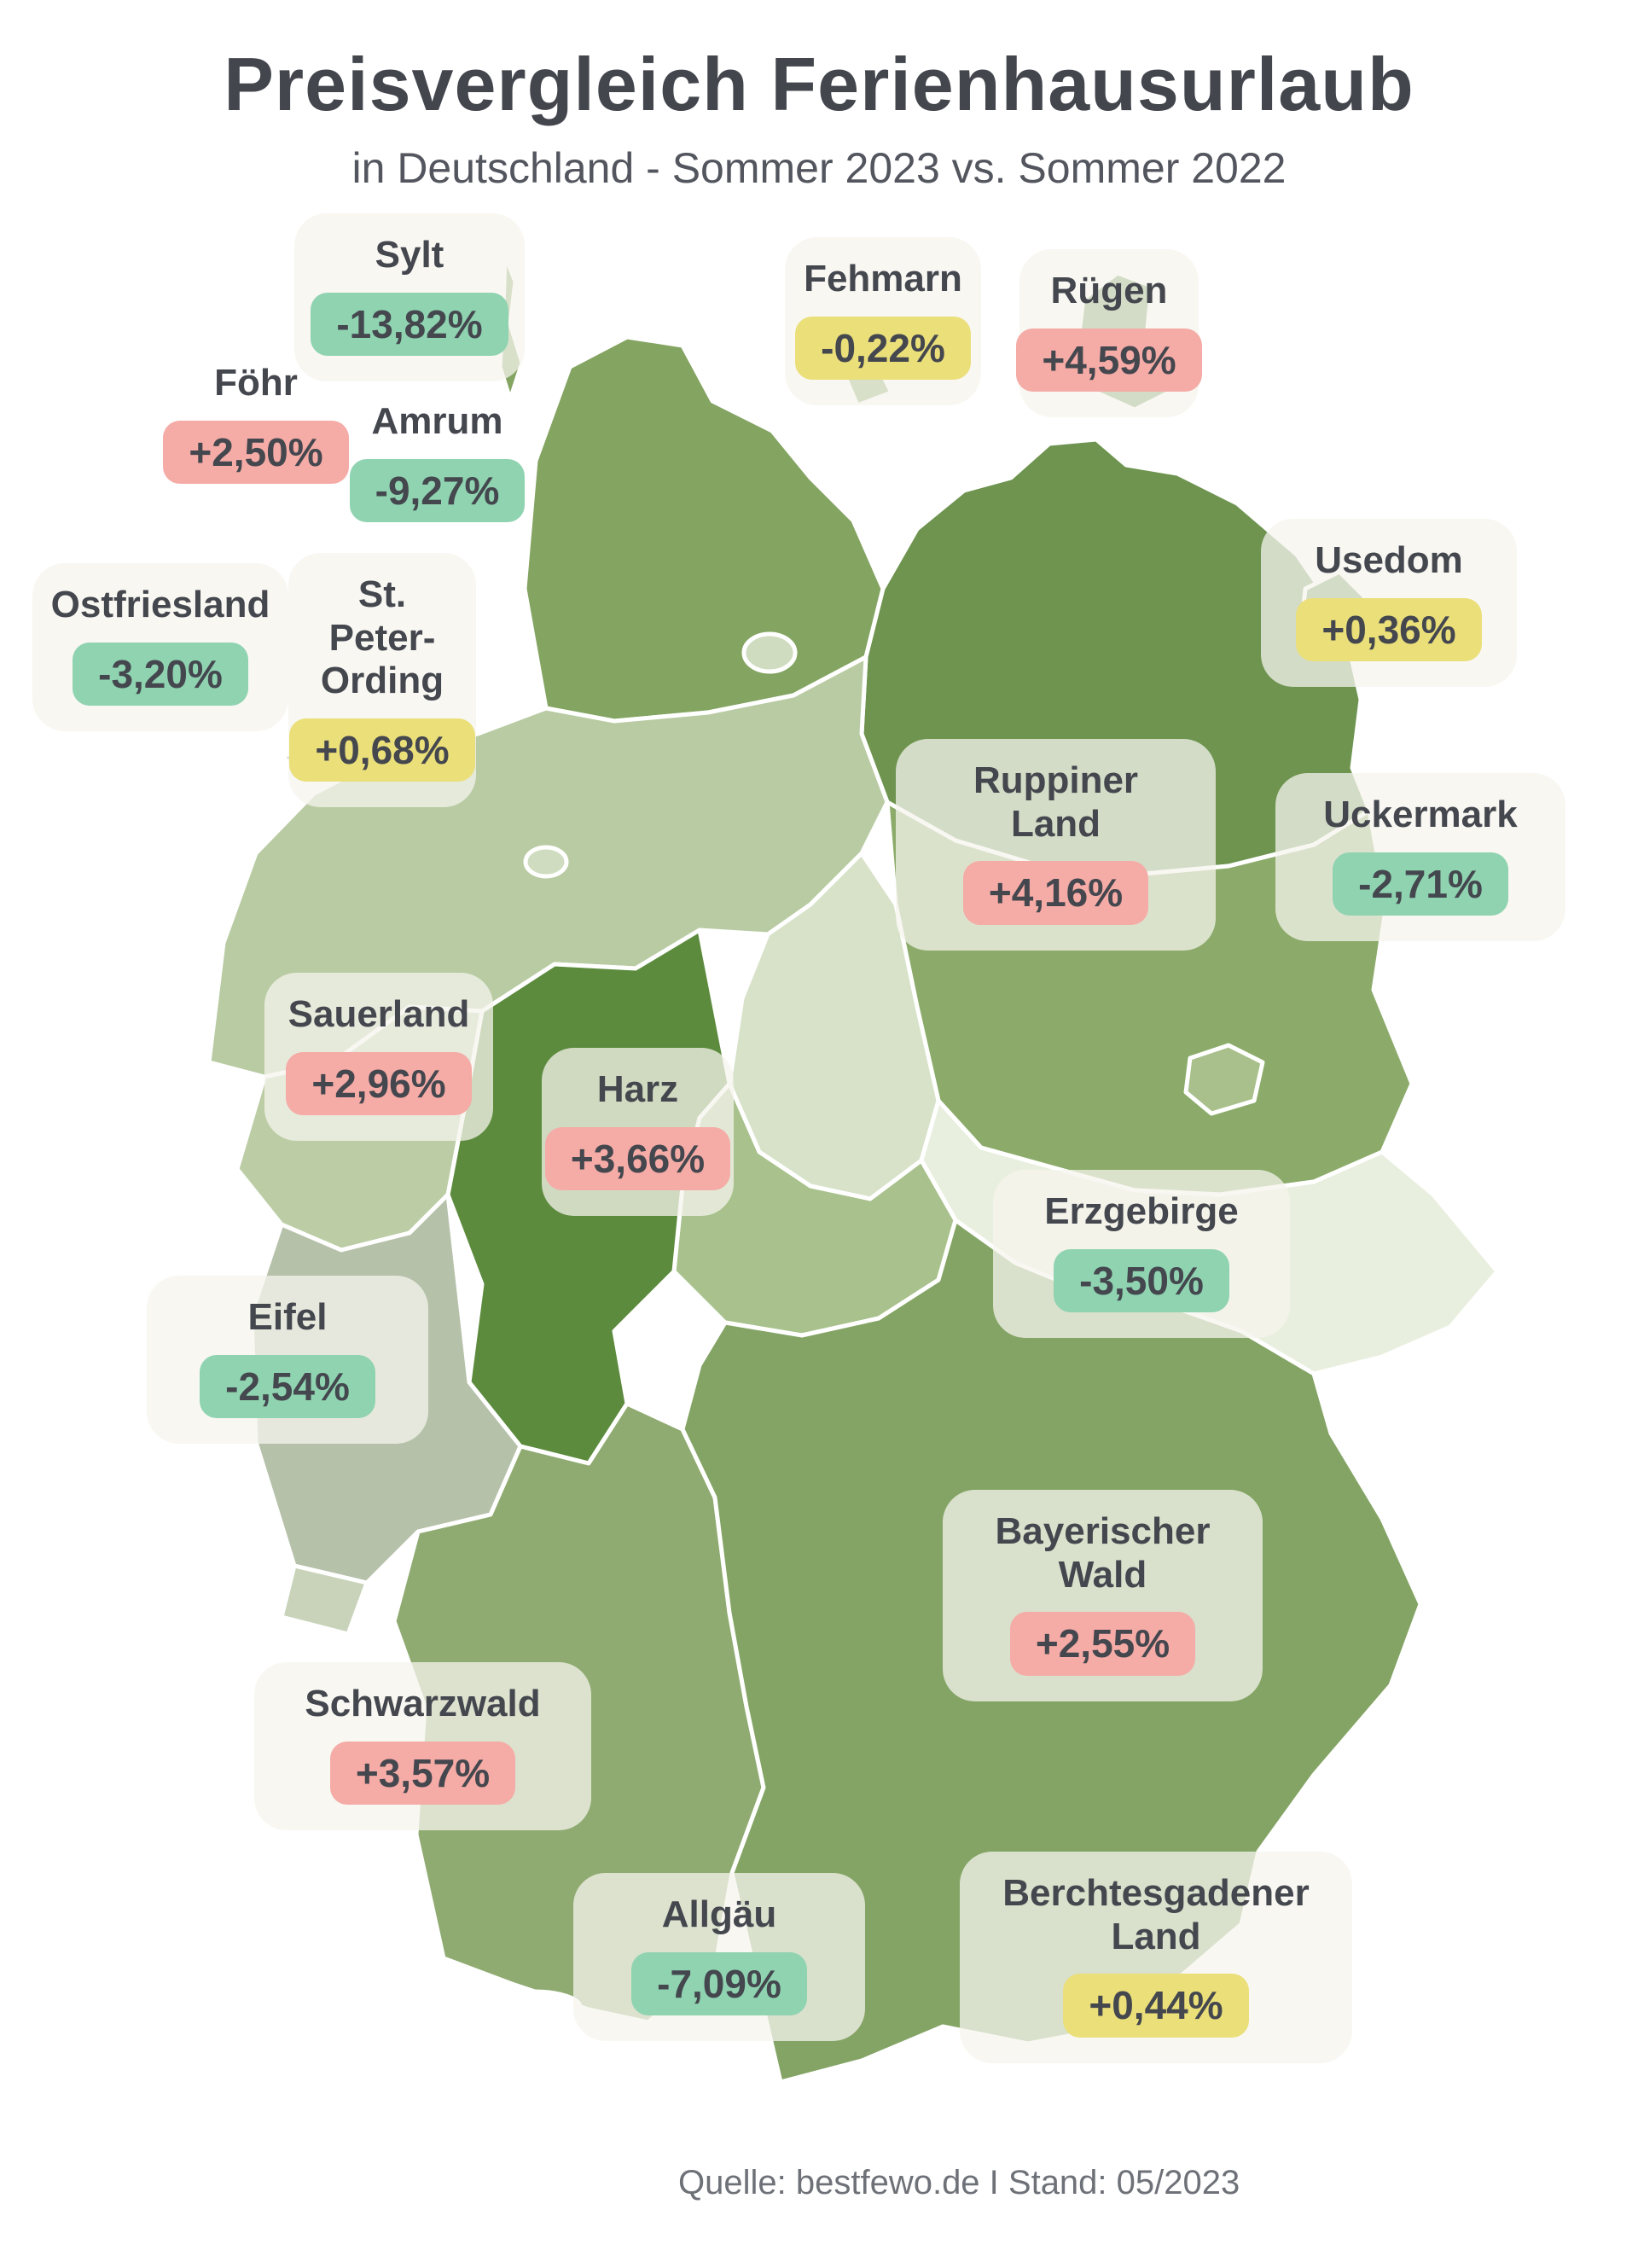 The height and width of the screenshot is (2268, 1638). Describe the element at coordinates (409, 324) in the screenshot. I see `region-value-badge: -13,82%` at that location.